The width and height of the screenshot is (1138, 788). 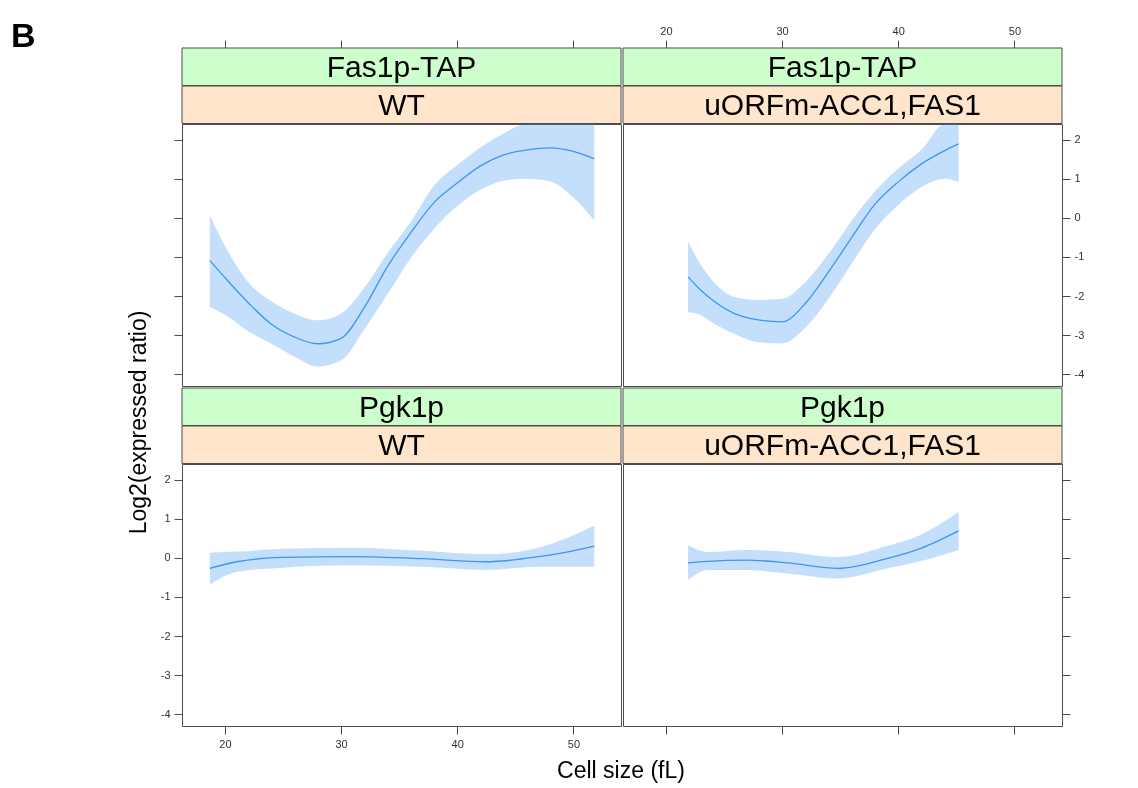 I want to click on x-tick-label: 40, so click(x=457, y=743).